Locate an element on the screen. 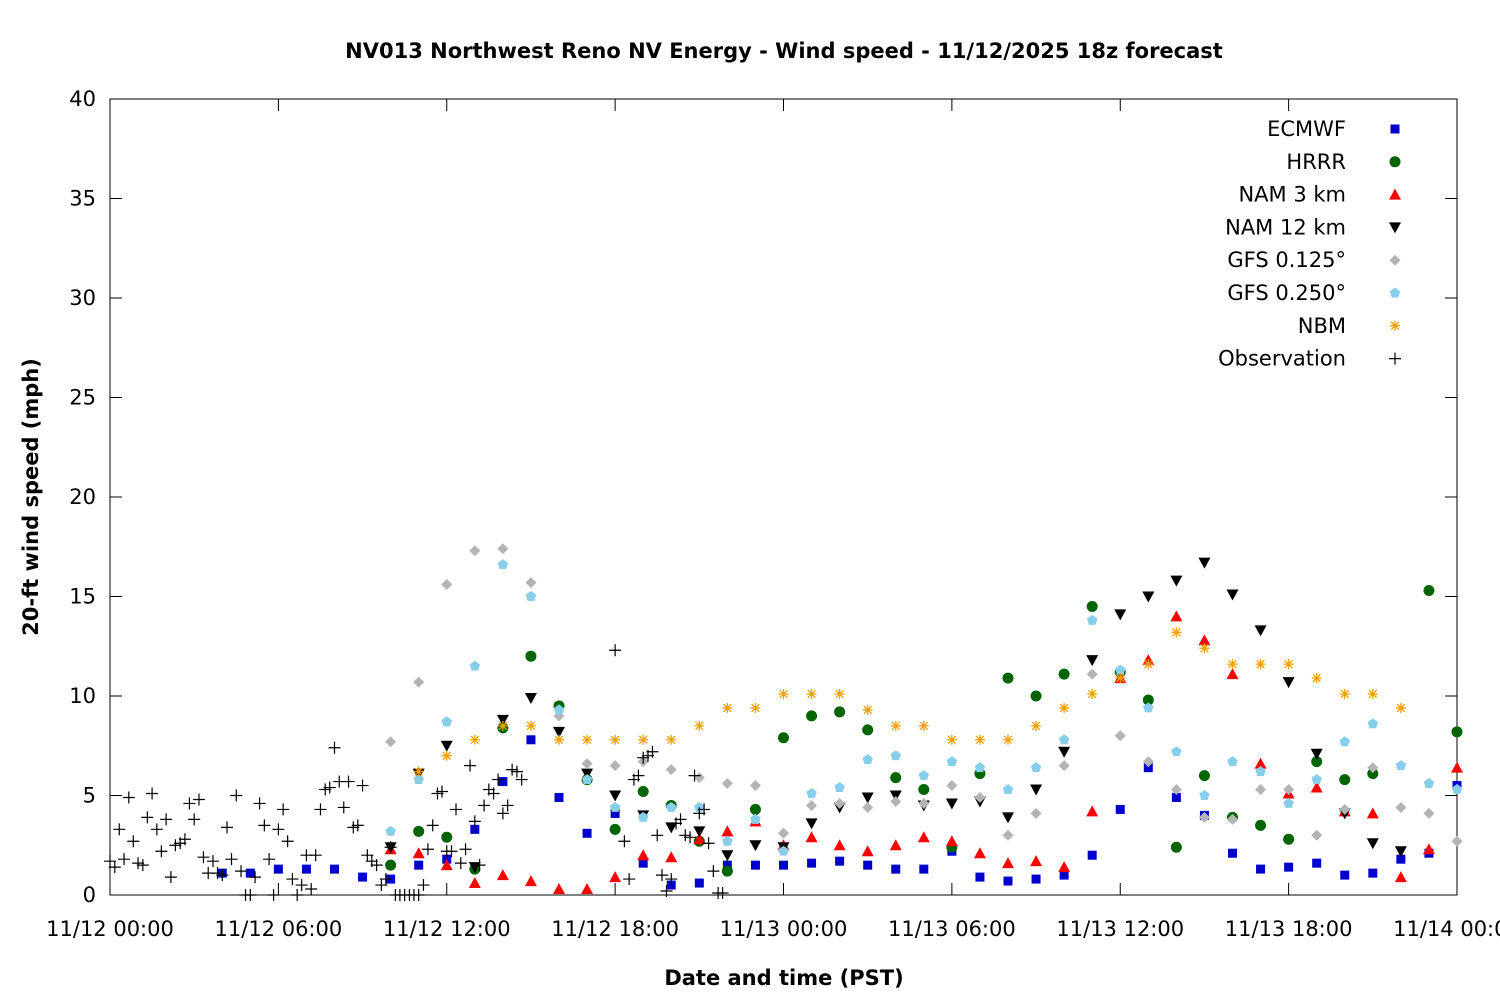 This screenshot has height=1000, width=1500. series-observation is located at coordinates (416, 772).